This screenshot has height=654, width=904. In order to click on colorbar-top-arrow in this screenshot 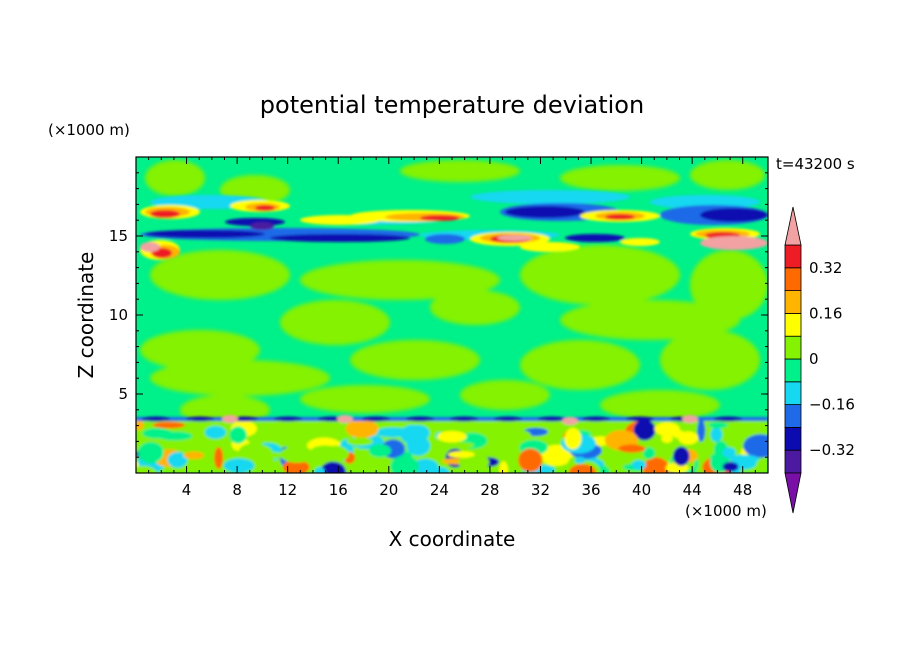, I will do `click(793, 226)`.